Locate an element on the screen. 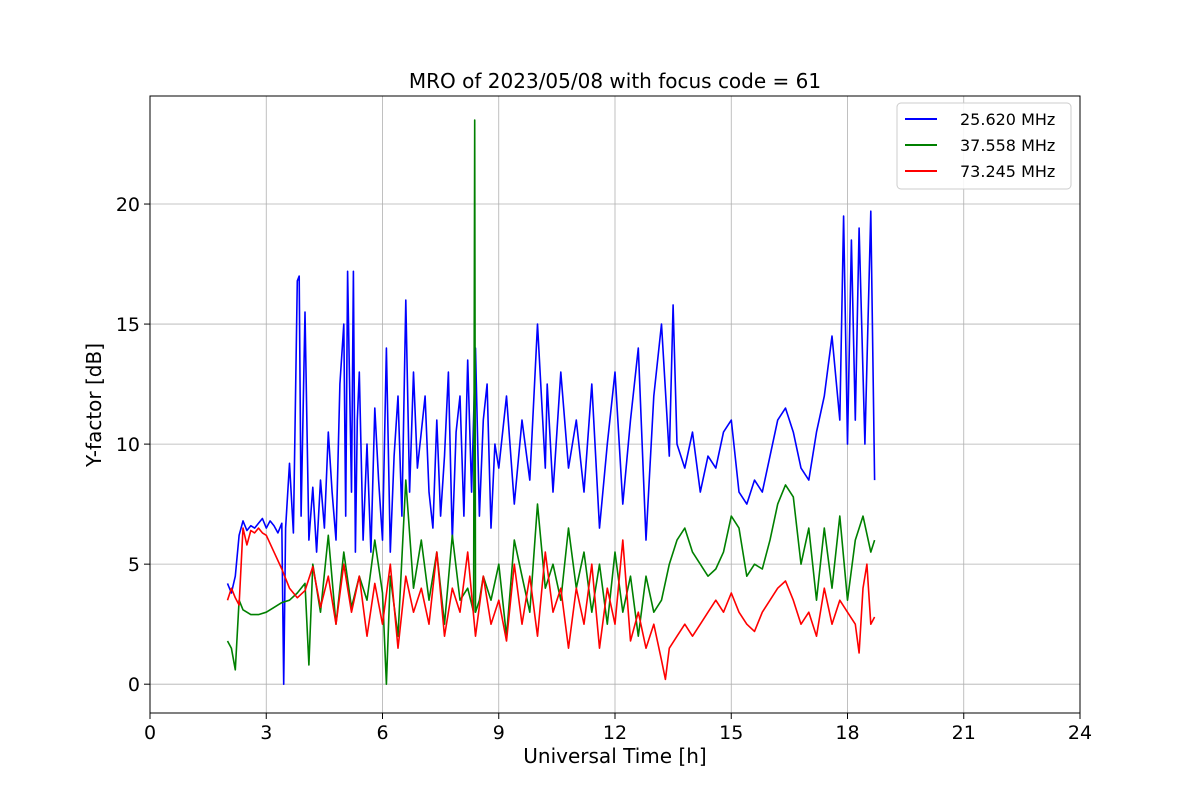  x-tick-label: 21 is located at coordinates (964, 733).